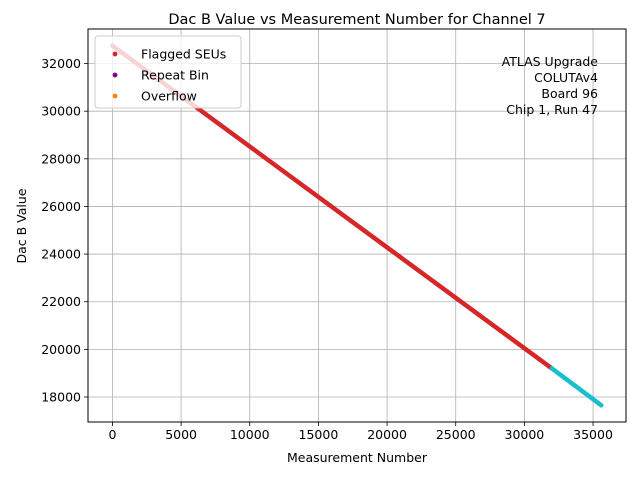 The height and width of the screenshot is (480, 640). Describe the element at coordinates (61, 111) in the screenshot. I see `y-tick-label: 30000` at that location.